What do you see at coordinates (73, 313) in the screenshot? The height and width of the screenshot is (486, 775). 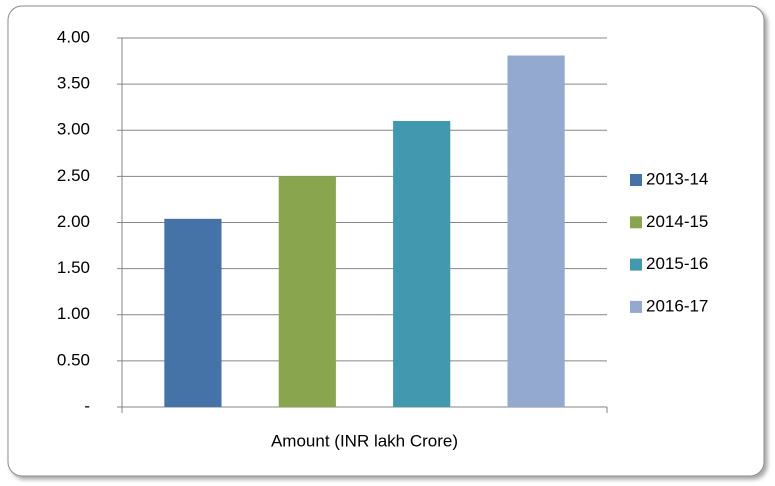 I see `y-tick-label: 1.00` at bounding box center [73, 313].